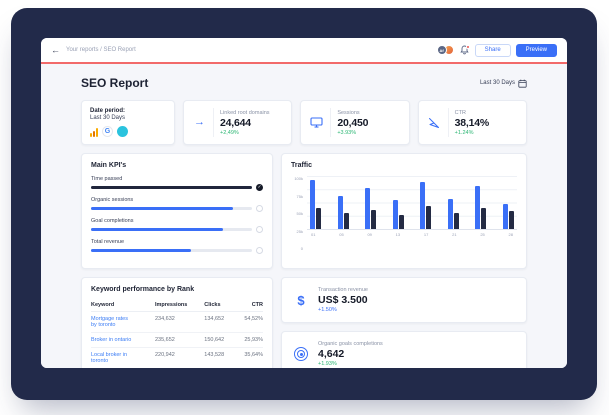 The width and height of the screenshot is (609, 415). Describe the element at coordinates (219, 322) in the screenshot. I see `clicks-cell: 134,652` at that location.